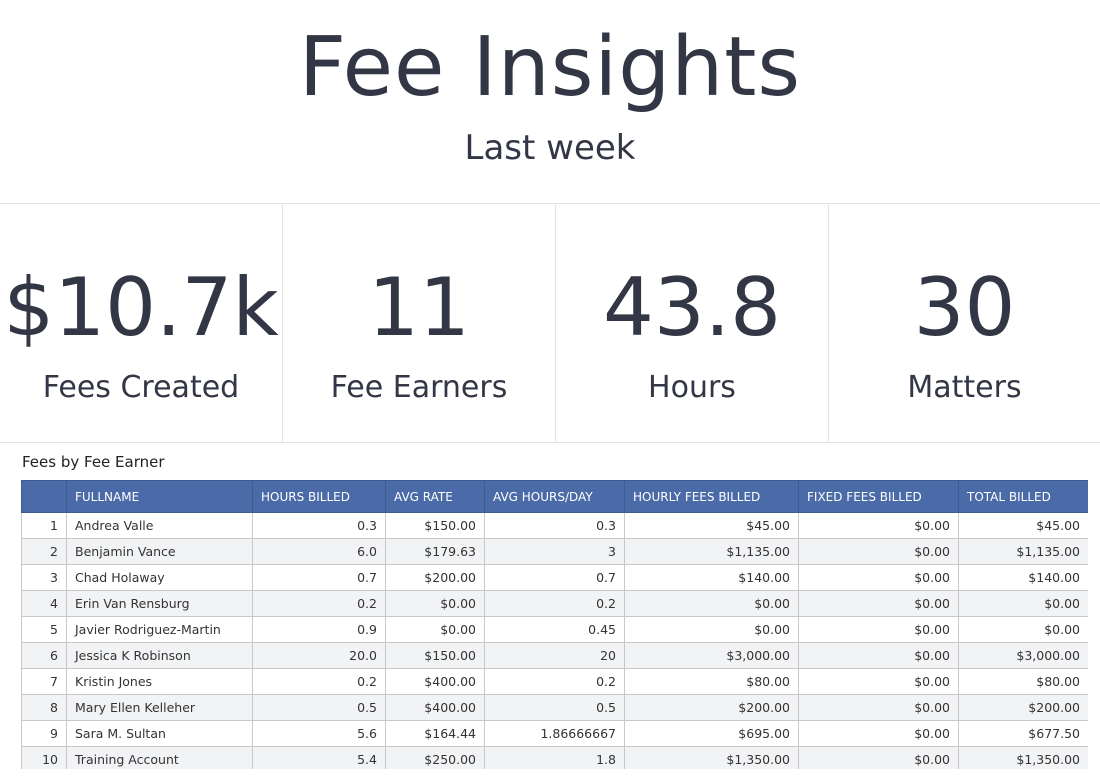 Image resolution: width=1100 pixels, height=782 pixels. I want to click on total-billed-cell: $1,350.00, so click(1023, 757).